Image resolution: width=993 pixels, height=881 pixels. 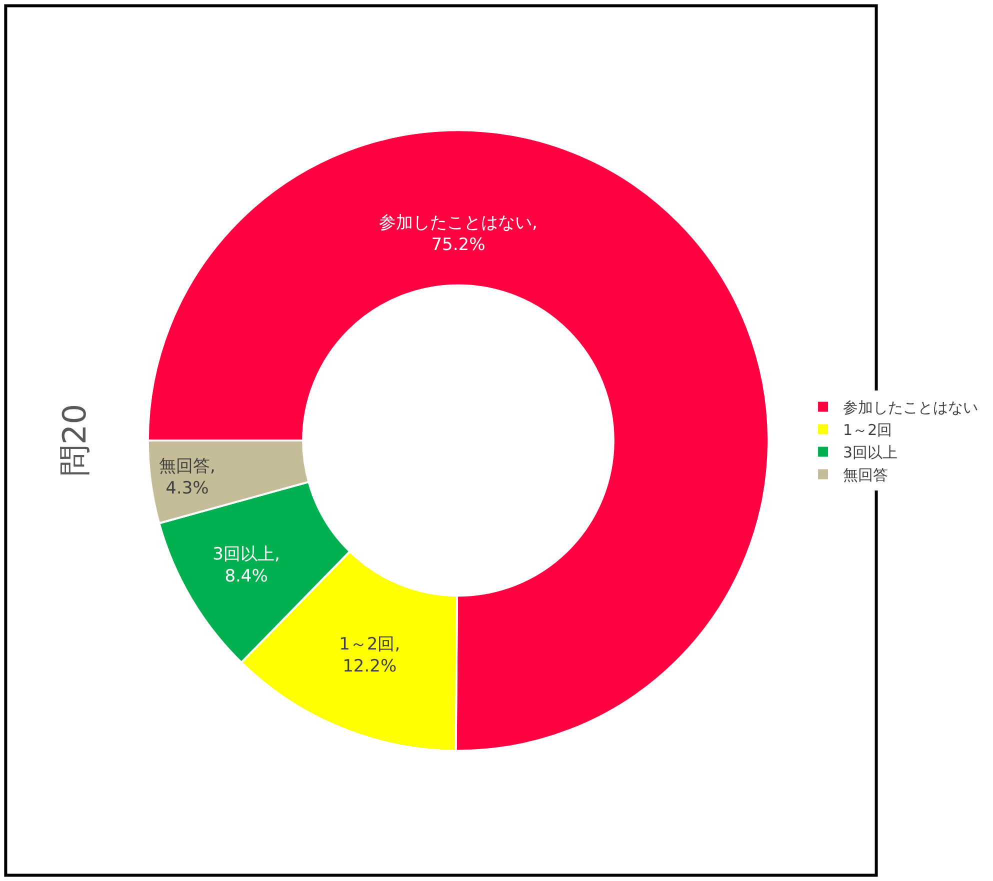 I want to click on legend-label: 参加したことはない, so click(x=910, y=407).